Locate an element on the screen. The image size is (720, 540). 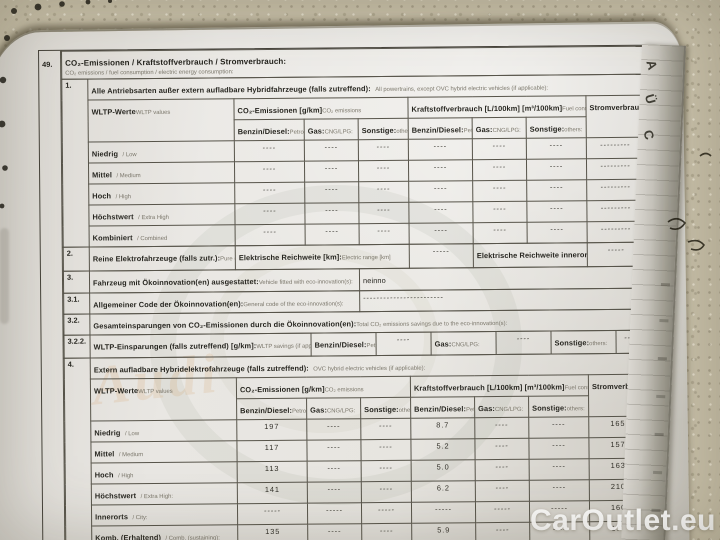
section-2-label-en: Pure electric vehicles (if applicable): is located at coordinates (227, 259).